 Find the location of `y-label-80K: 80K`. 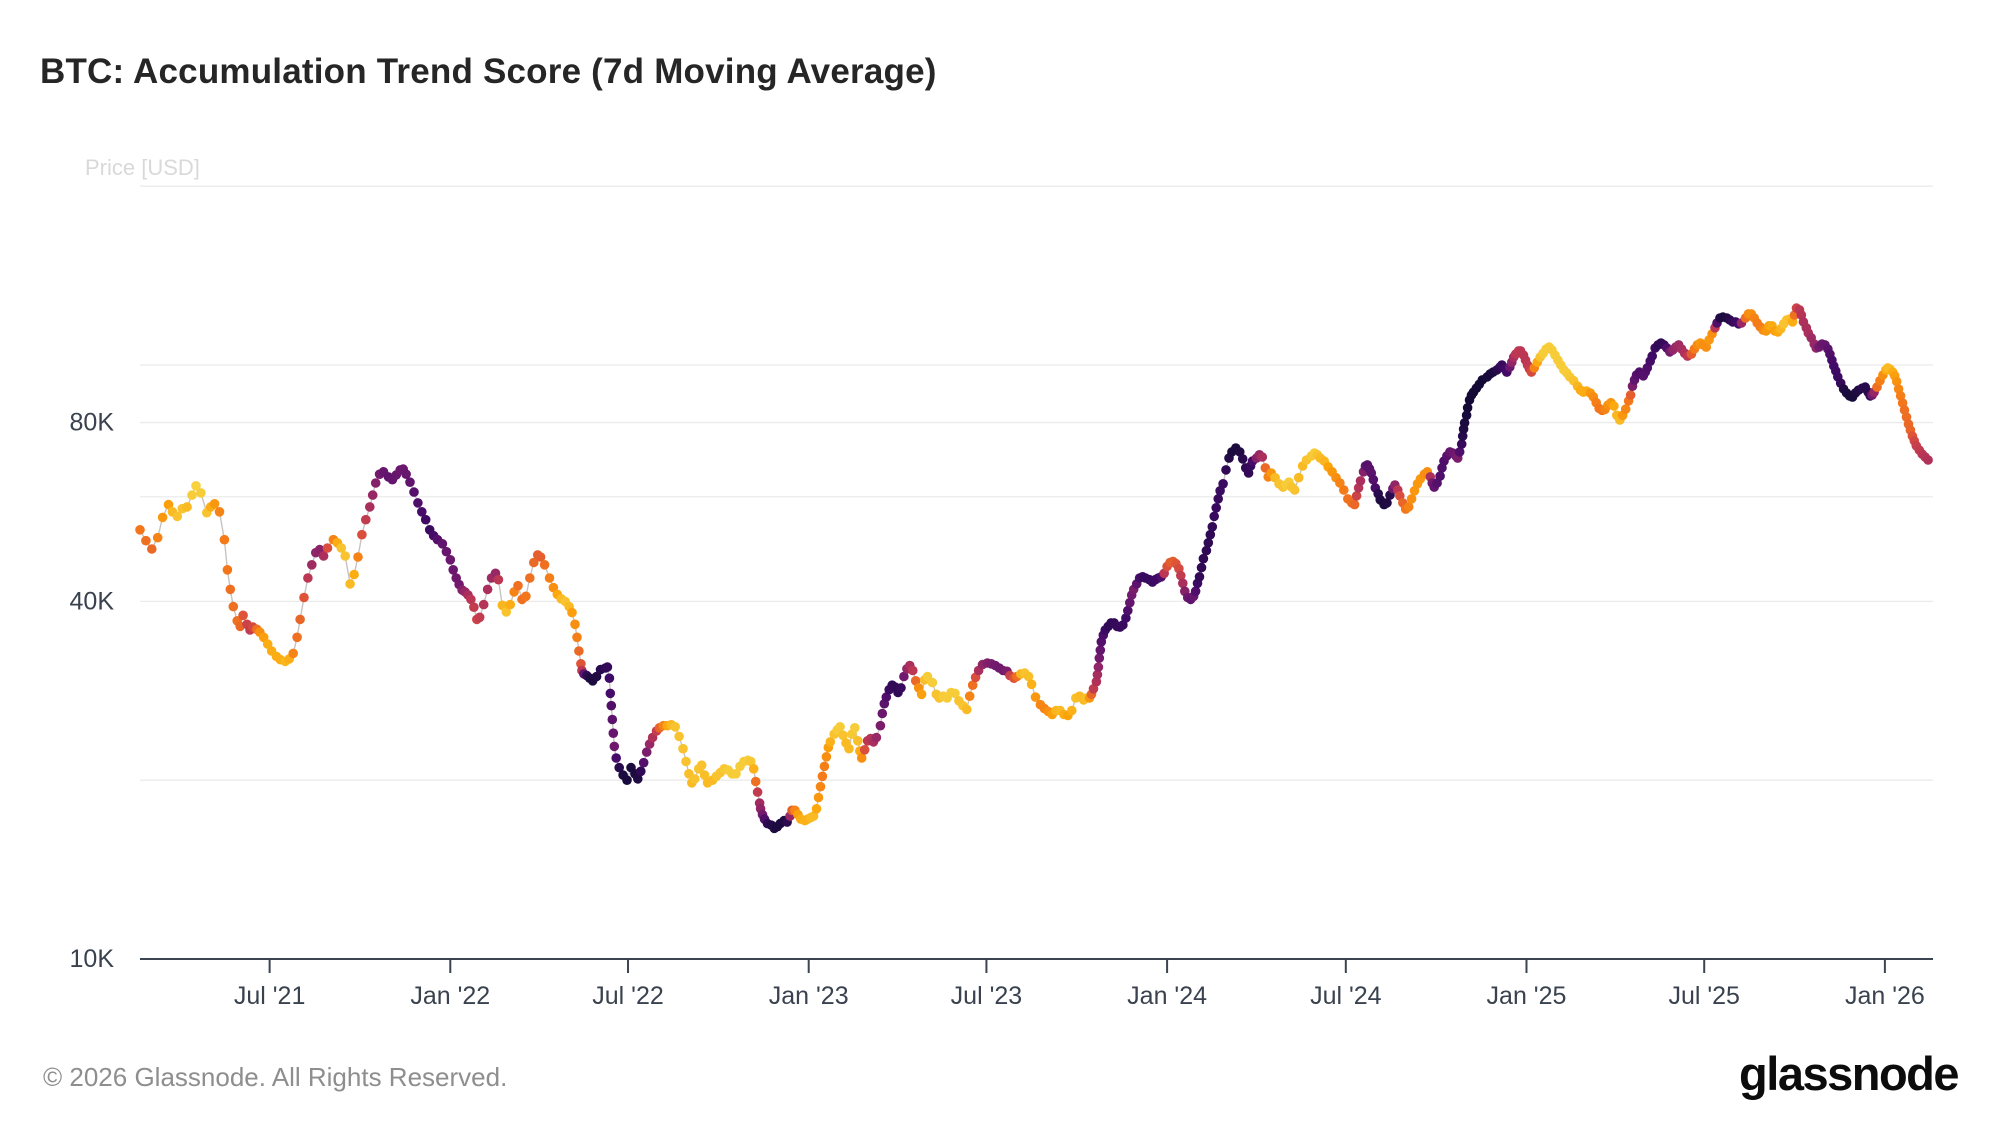

y-label-80K: 80K is located at coordinates (92, 423).